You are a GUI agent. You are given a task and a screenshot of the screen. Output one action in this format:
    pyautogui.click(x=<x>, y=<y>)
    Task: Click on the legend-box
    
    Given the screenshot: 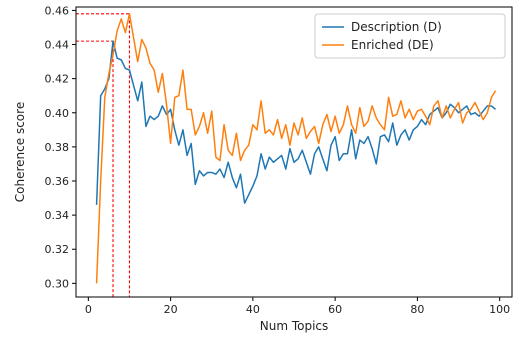 What is the action you would take?
    pyautogui.click(x=410, y=36)
    